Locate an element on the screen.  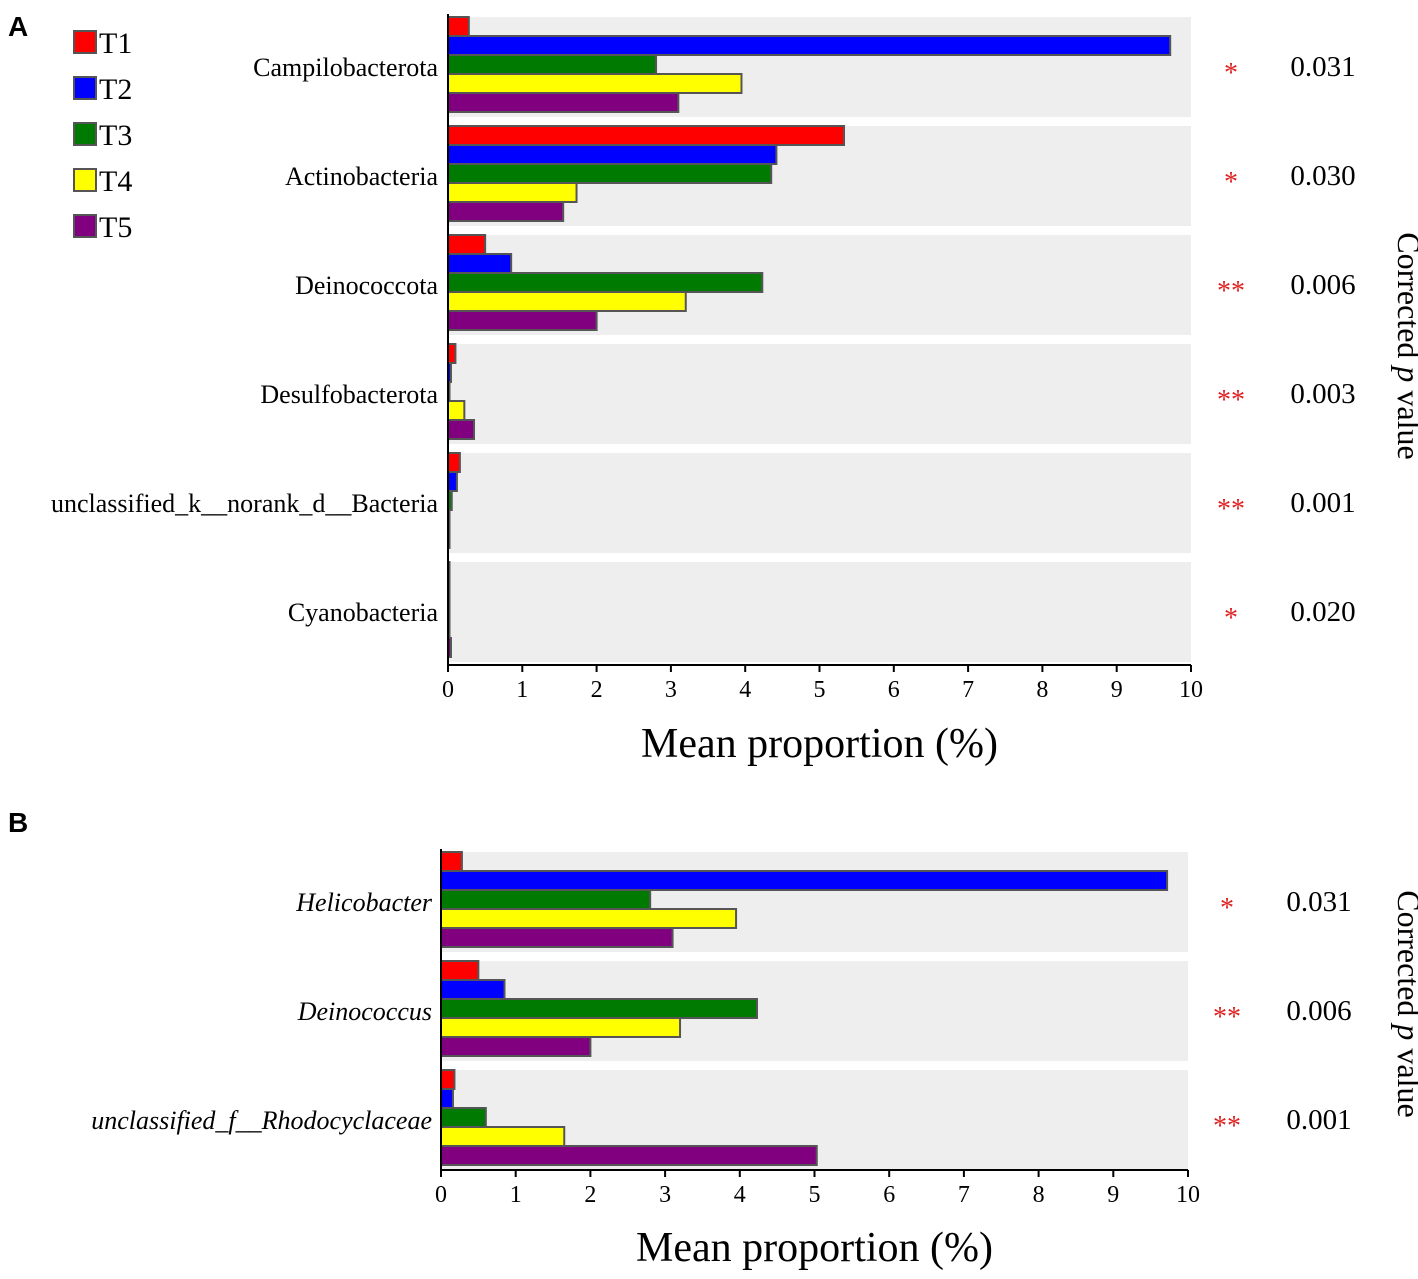
legend-swatch-t4 is located at coordinates (85, 180).